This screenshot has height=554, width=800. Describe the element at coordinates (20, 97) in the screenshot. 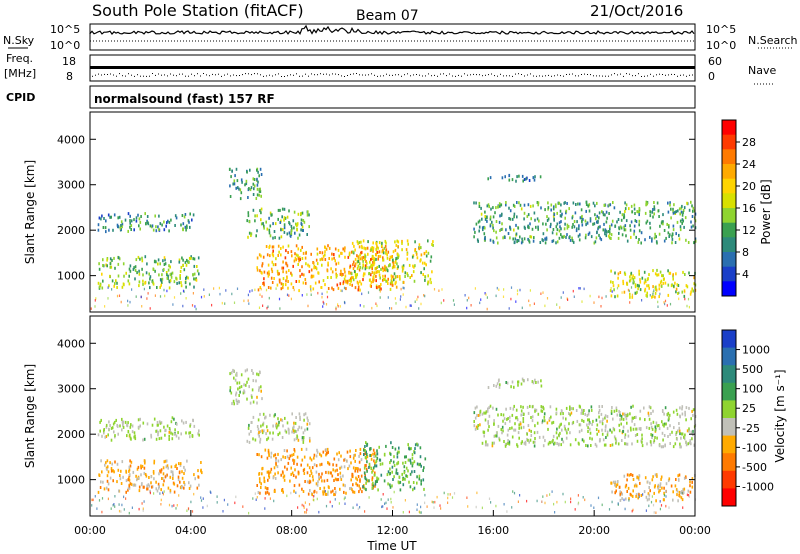

I see `cpid-label: CPID` at that location.